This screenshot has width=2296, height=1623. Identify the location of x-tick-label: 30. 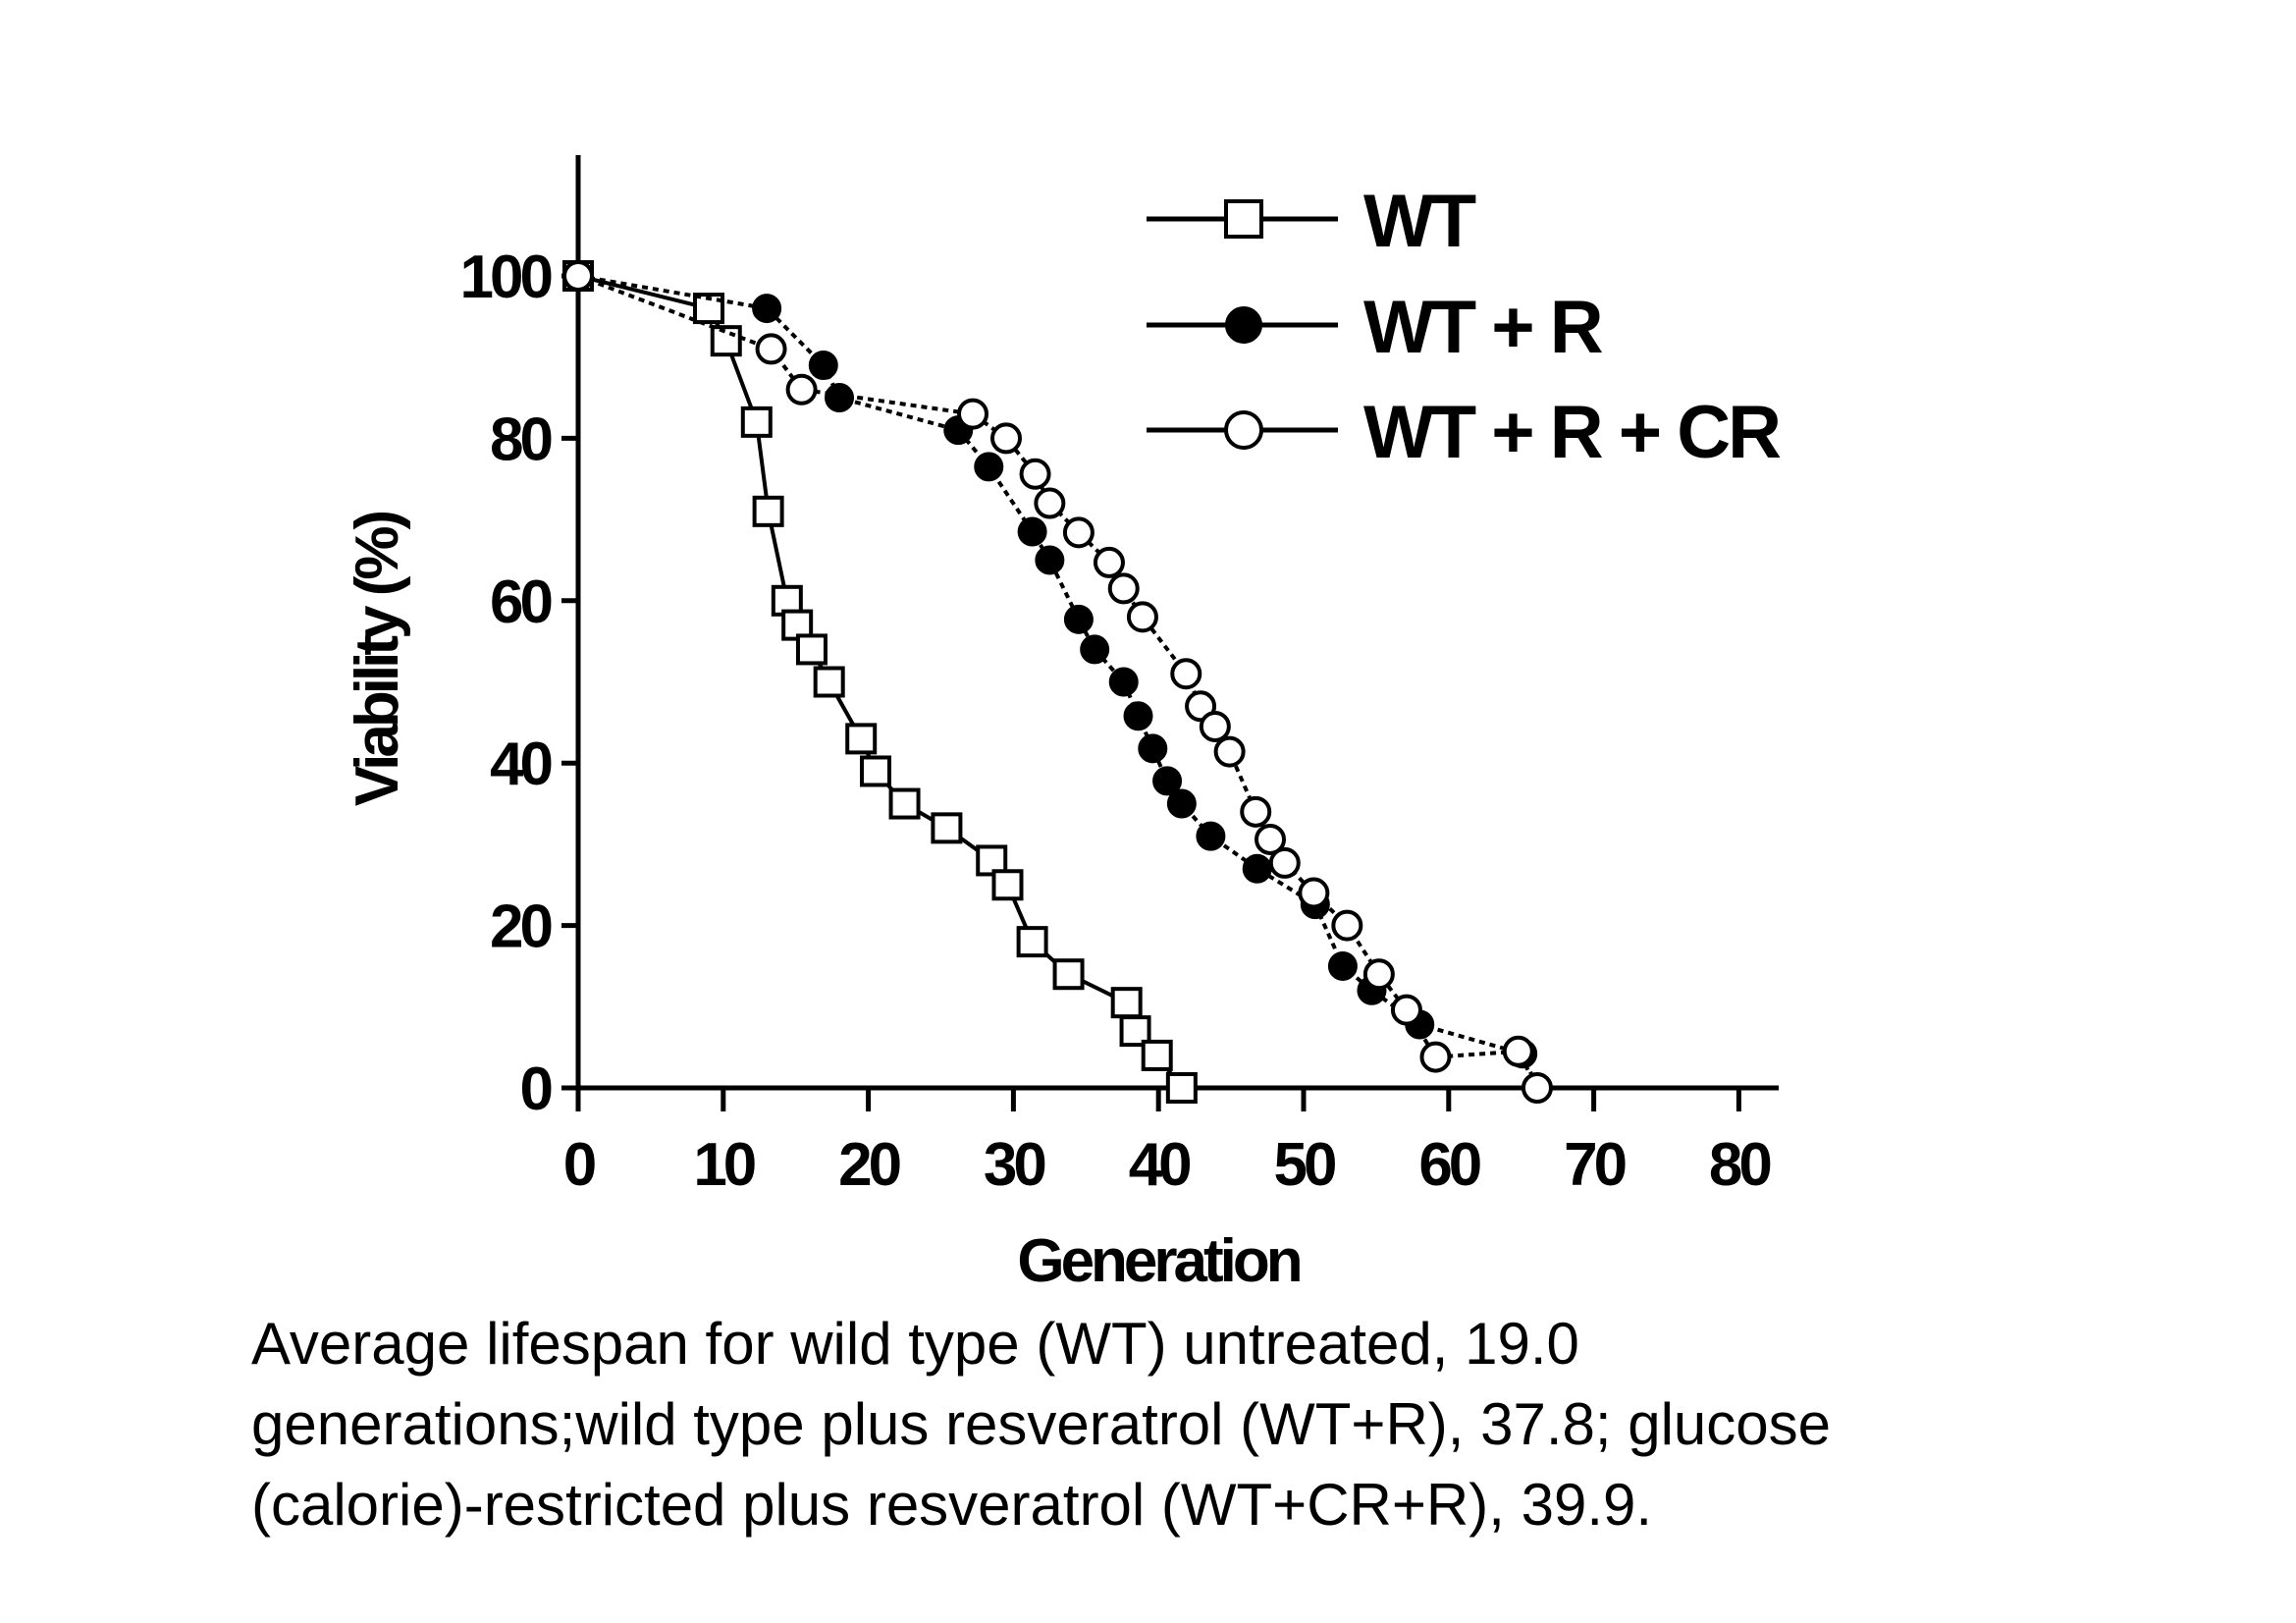
(1014, 1165).